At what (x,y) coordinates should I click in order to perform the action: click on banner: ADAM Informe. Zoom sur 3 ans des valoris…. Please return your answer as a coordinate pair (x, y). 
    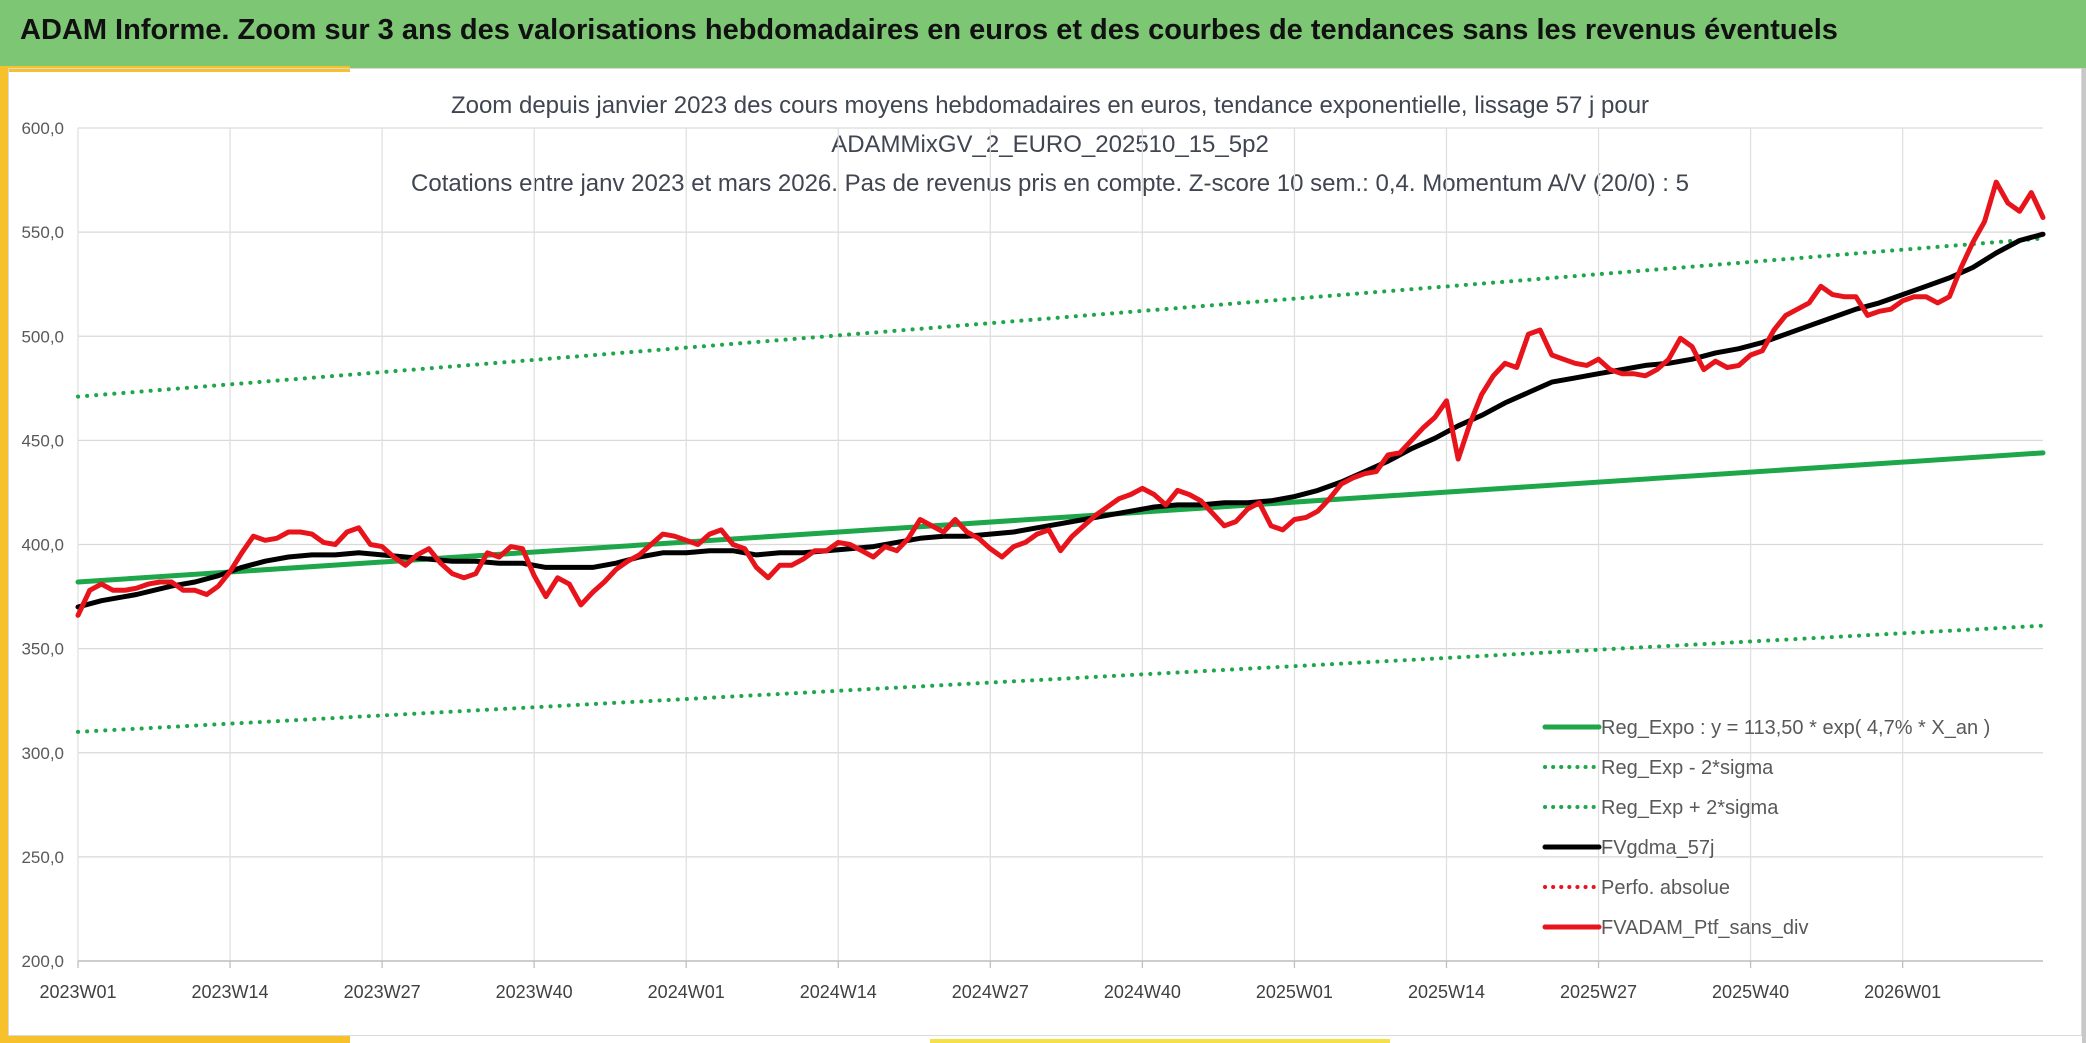
    Looking at the image, I should click on (1043, 34).